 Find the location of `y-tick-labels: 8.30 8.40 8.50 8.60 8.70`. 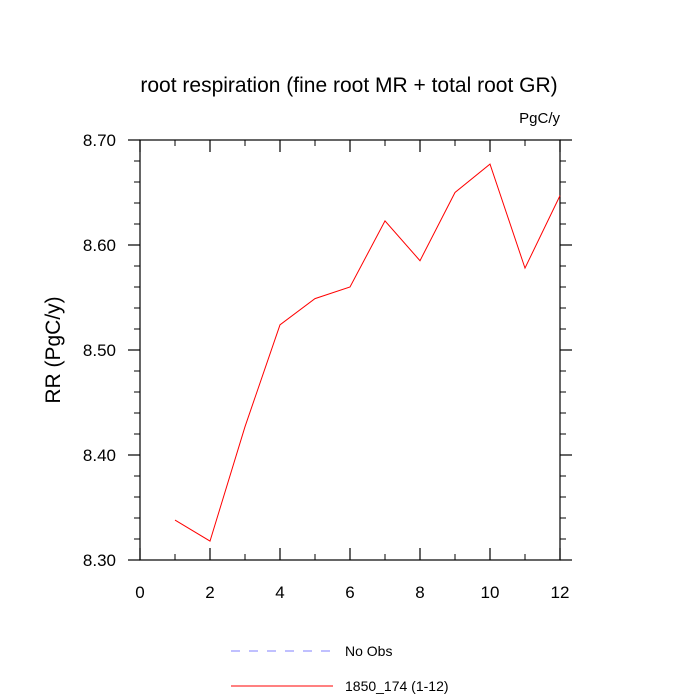

y-tick-labels: 8.30 8.40 8.50 8.60 8.70 is located at coordinates (99, 350).